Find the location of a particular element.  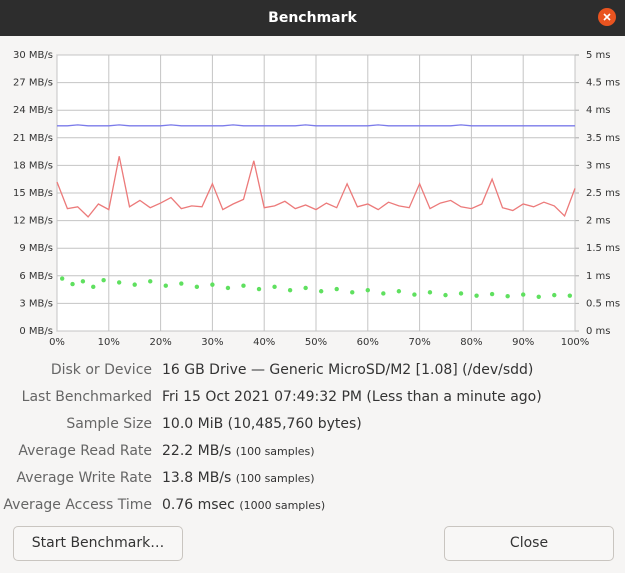

info-label: Average Access Time is located at coordinates (77, 505).